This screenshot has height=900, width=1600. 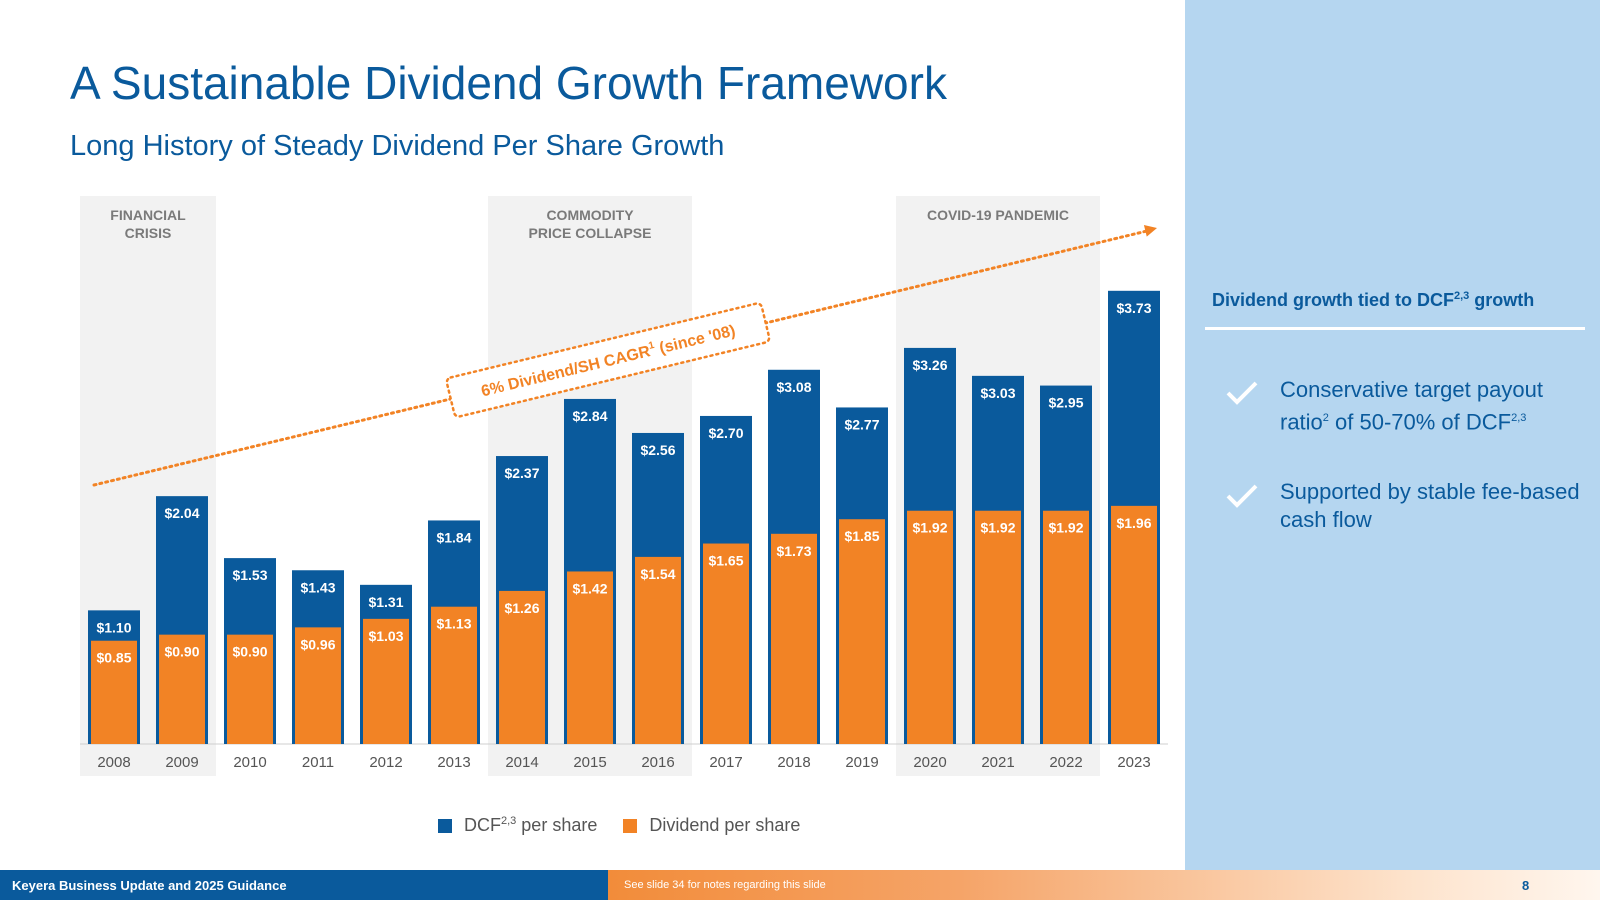 I want to click on footer-title: Keyera Business Update and 2025 Guidance, so click(x=149, y=885).